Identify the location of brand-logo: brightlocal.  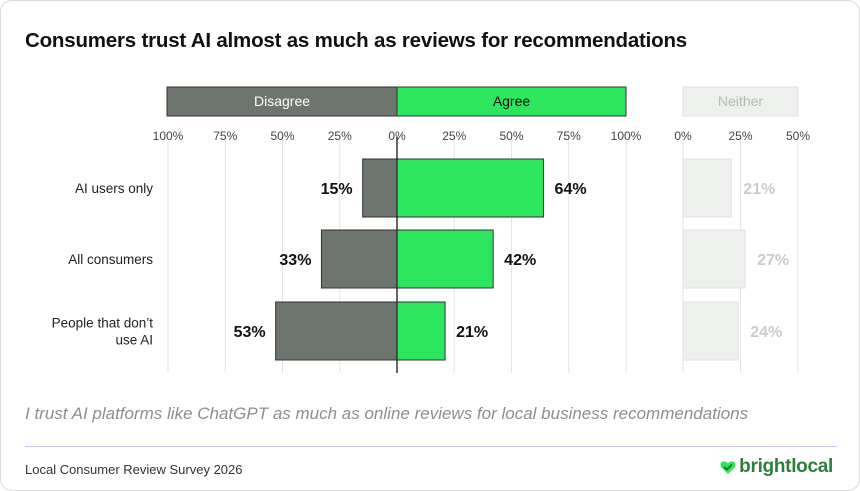
(776, 467).